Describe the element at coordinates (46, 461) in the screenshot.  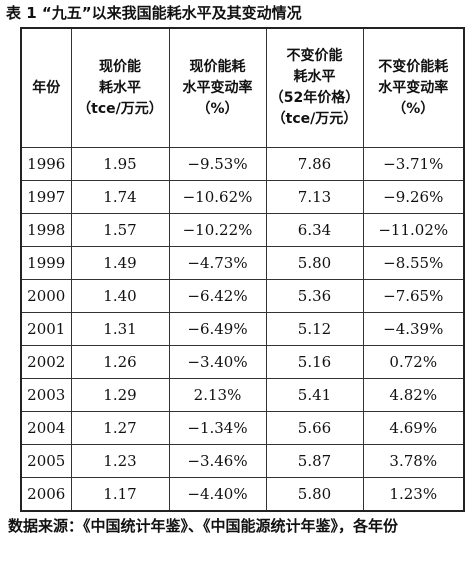
I see `year-cell: 2005` at that location.